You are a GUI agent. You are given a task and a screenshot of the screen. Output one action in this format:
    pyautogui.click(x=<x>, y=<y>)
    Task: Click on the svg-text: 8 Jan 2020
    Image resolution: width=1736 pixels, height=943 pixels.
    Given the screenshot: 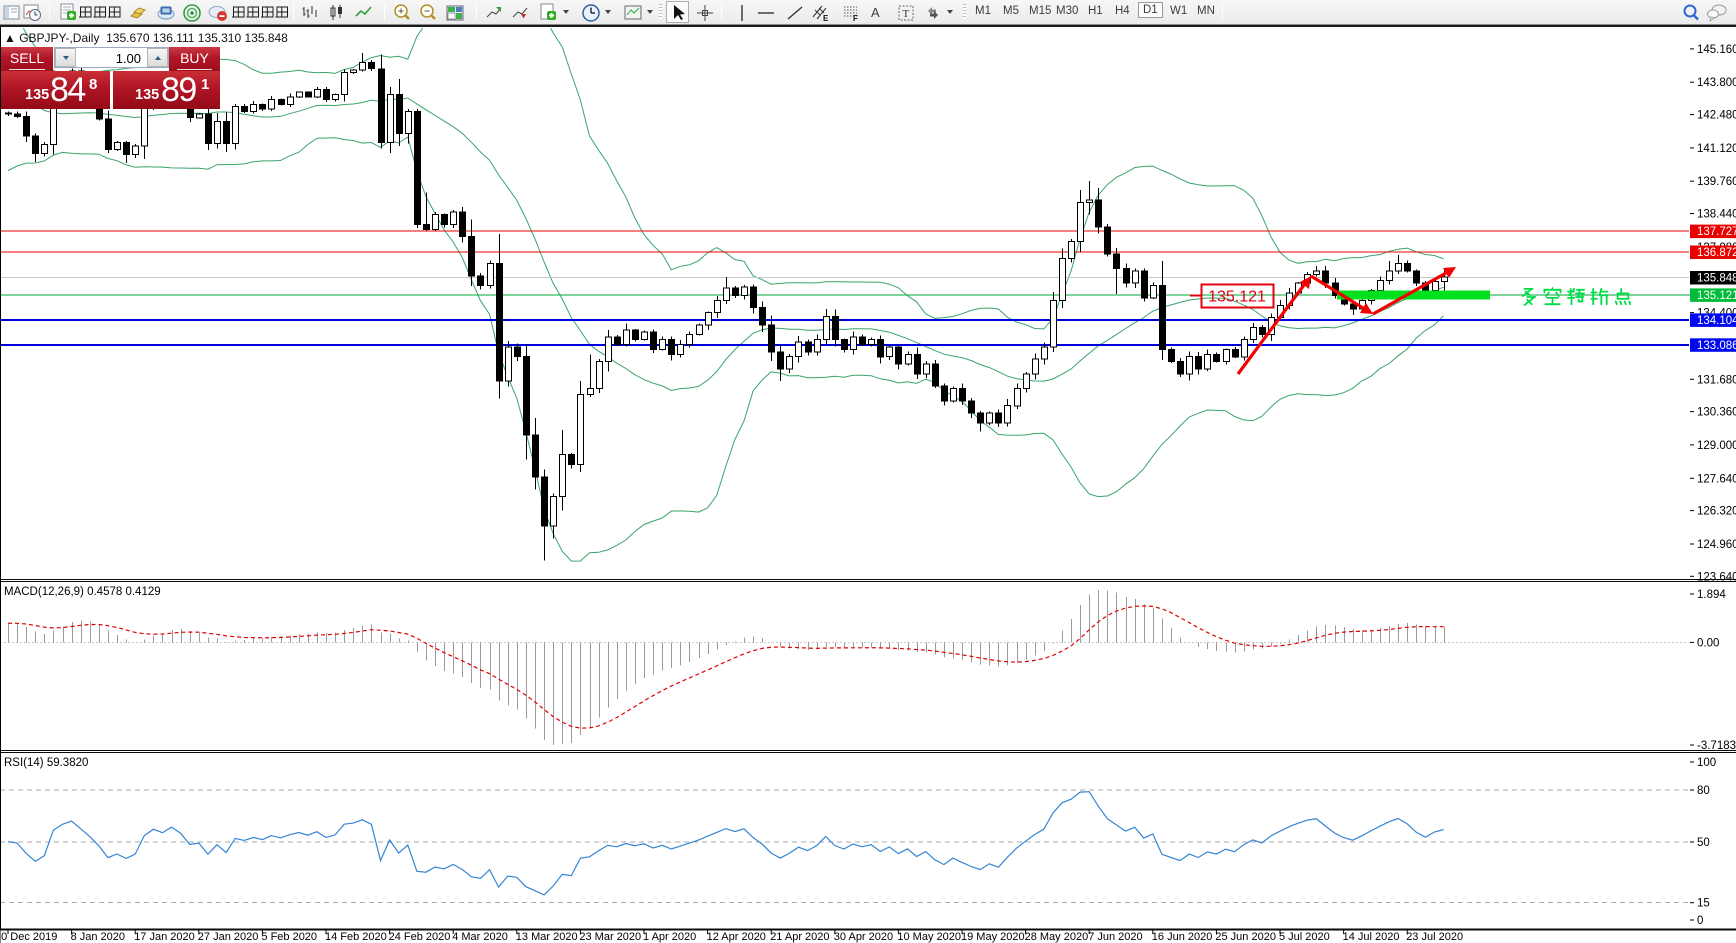 What is the action you would take?
    pyautogui.click(x=98, y=937)
    